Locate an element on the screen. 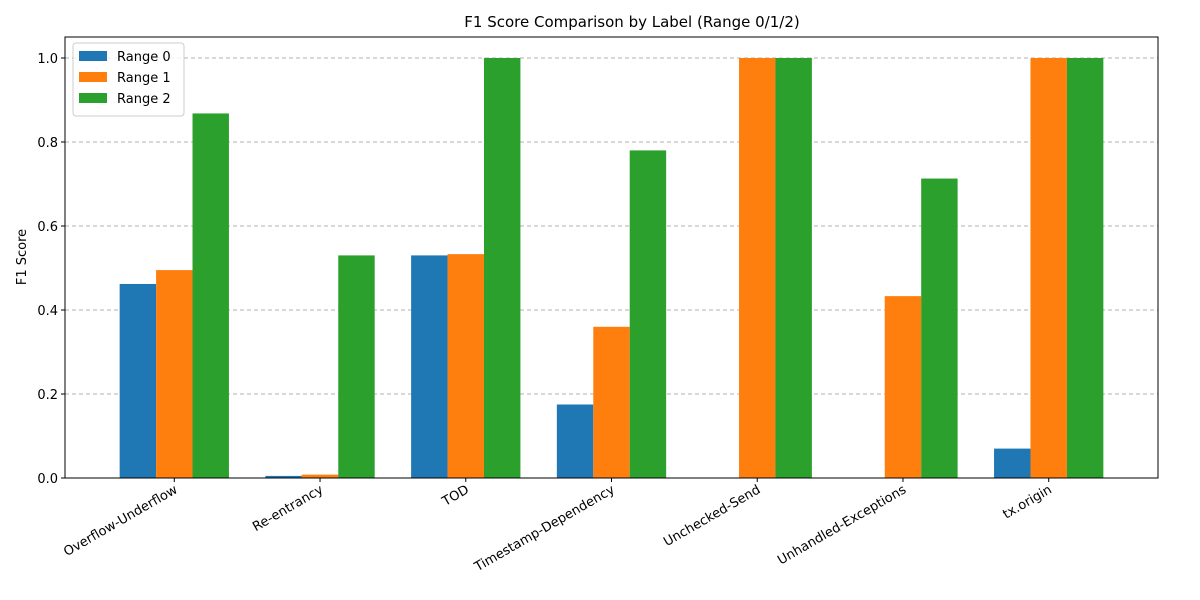 Image resolution: width=1200 pixels, height=600 pixels. x-tick-label: Unhandled-Exceptions is located at coordinates (842, 525).